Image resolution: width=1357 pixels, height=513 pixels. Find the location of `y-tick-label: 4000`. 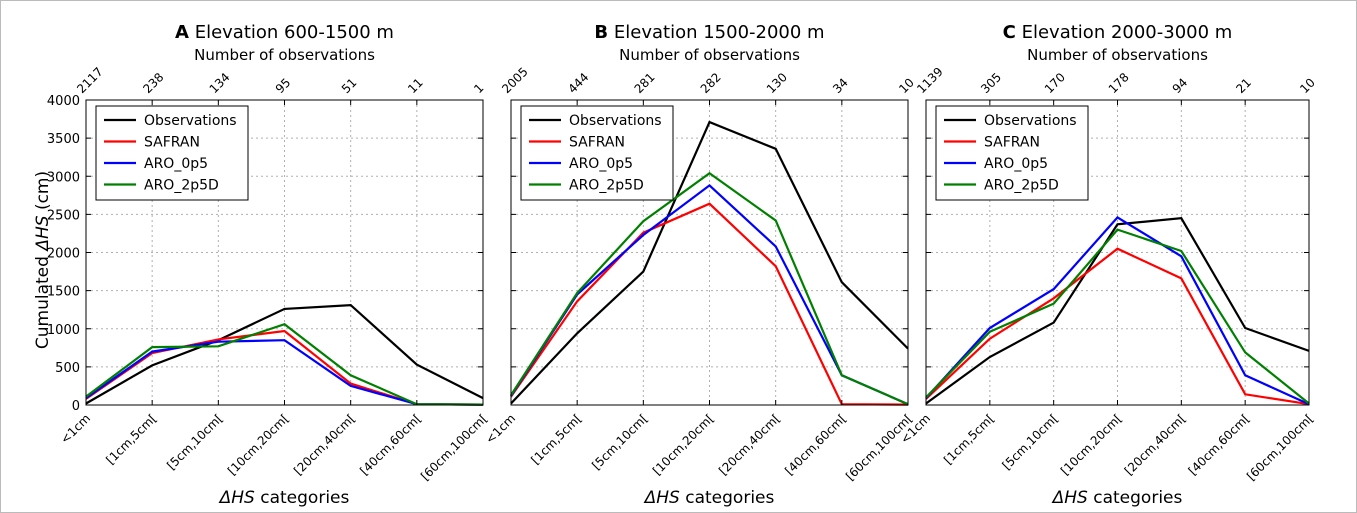

y-tick-label: 4000 is located at coordinates (63, 101).